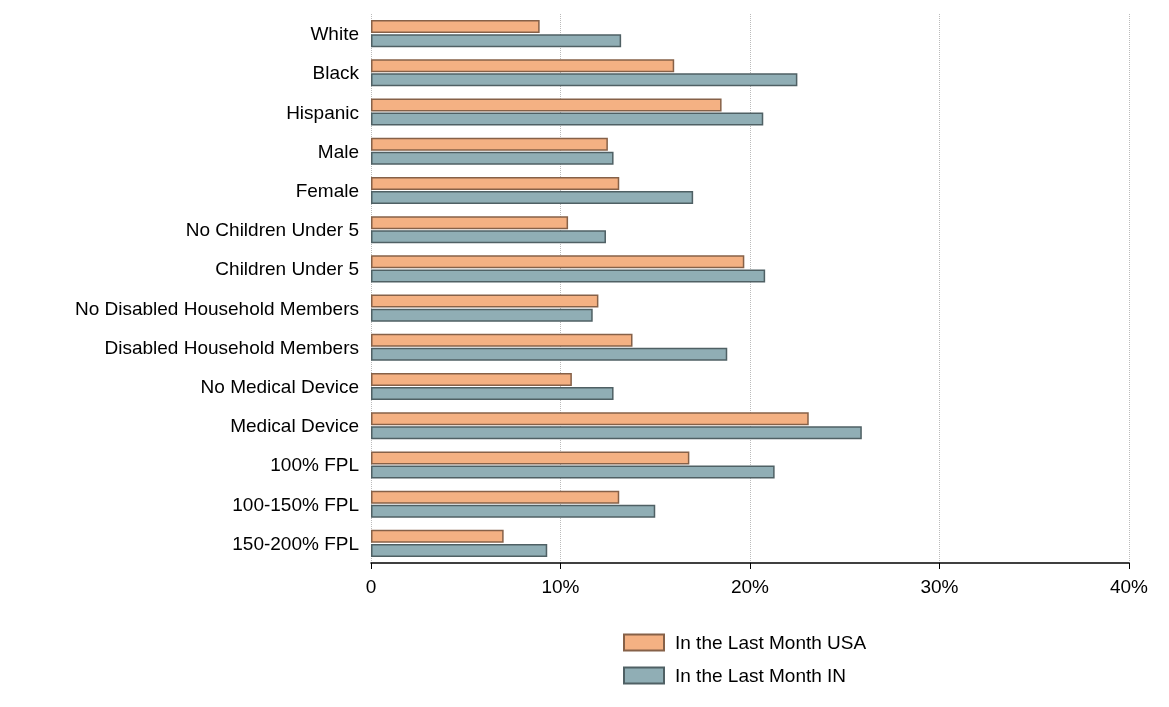 This screenshot has width=1169, height=707. Describe the element at coordinates (314, 465) in the screenshot. I see `y-tick-label: 100% FPL` at that location.